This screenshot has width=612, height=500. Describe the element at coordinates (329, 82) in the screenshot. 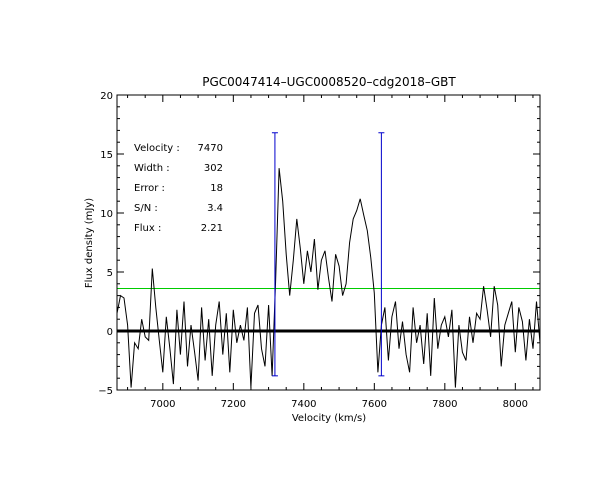

I see `chart-title: PGC0047414–UGC0008520–cdg2018–GBT` at that location.